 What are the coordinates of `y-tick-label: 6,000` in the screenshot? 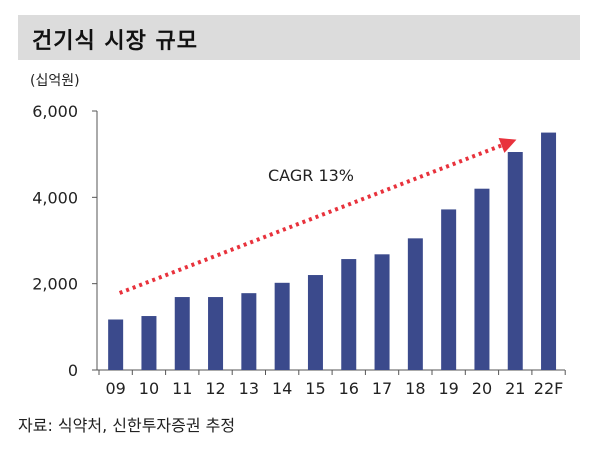 It's located at (55, 111).